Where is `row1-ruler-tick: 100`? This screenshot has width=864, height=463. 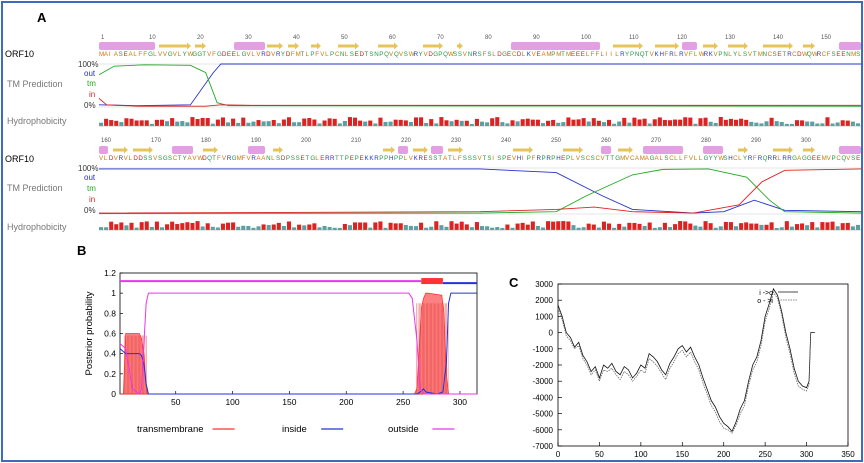 row1-ruler-tick: 100 is located at coordinates (586, 38).